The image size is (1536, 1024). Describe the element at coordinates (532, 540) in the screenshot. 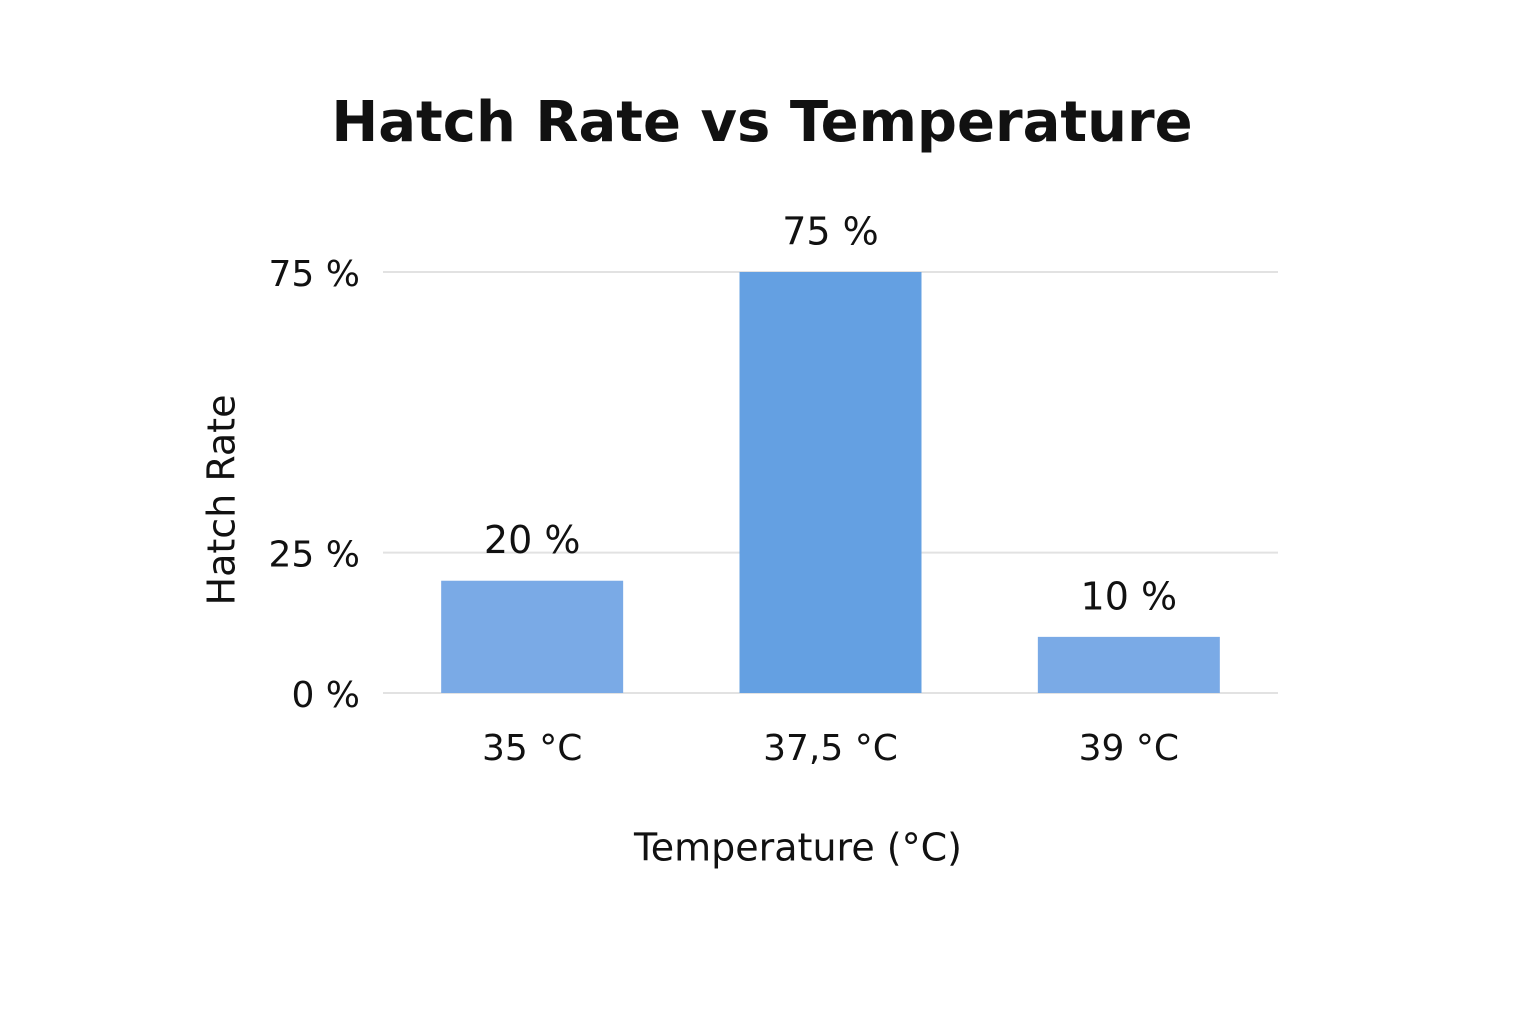

I see `data-label: 20 %` at that location.